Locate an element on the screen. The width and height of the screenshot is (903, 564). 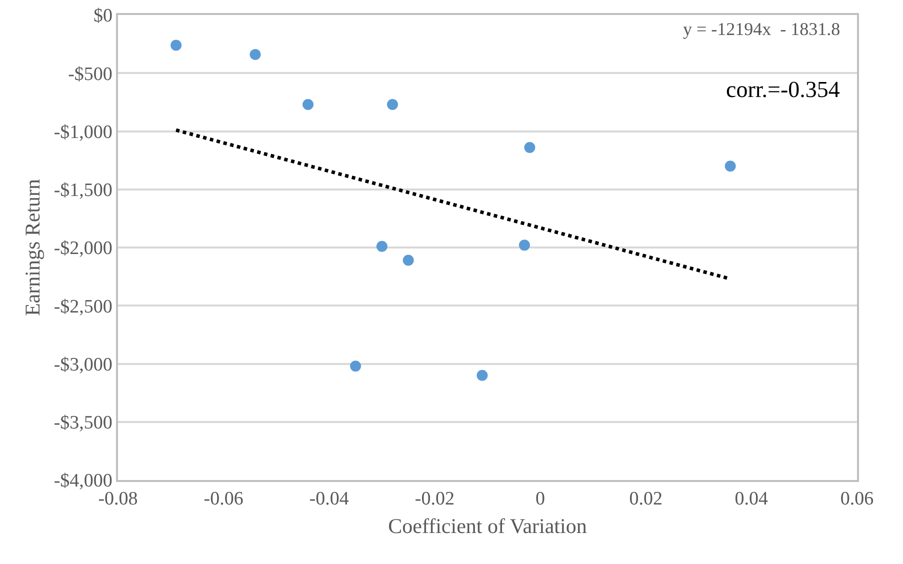
x-tick-label: -0.04 is located at coordinates (329, 499).